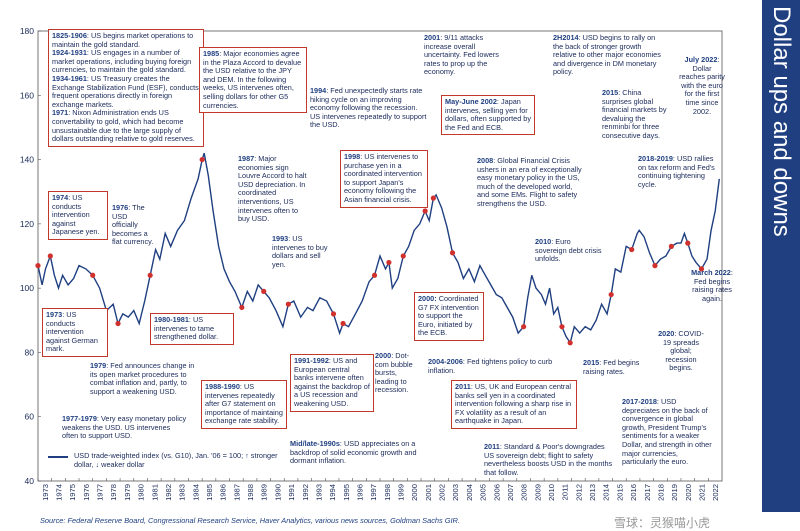  Describe the element at coordinates (195, 492) in the screenshot. I see `x-tick-label: 1984` at that location.